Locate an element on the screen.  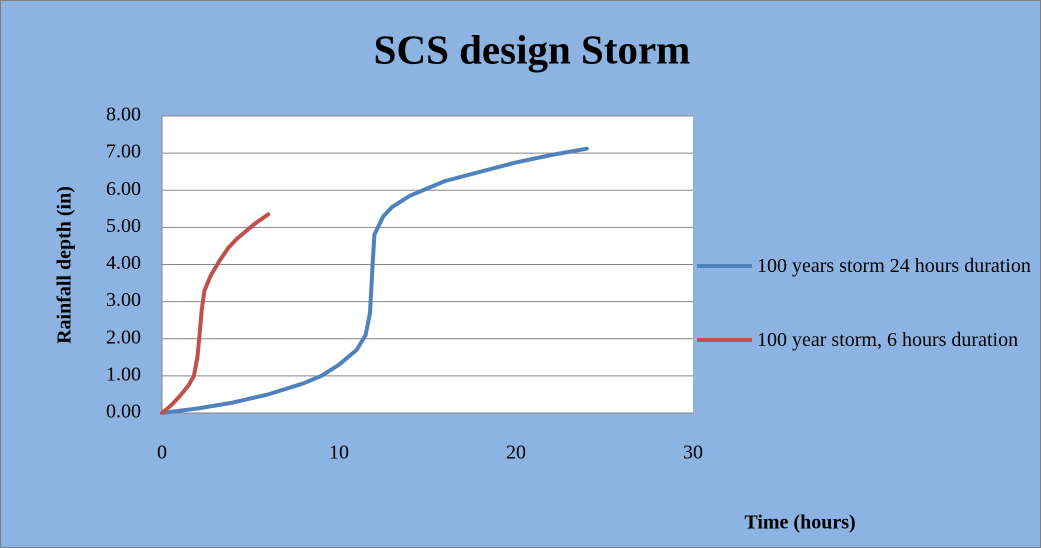
y-tick-label: 7.00 is located at coordinates (123, 152).